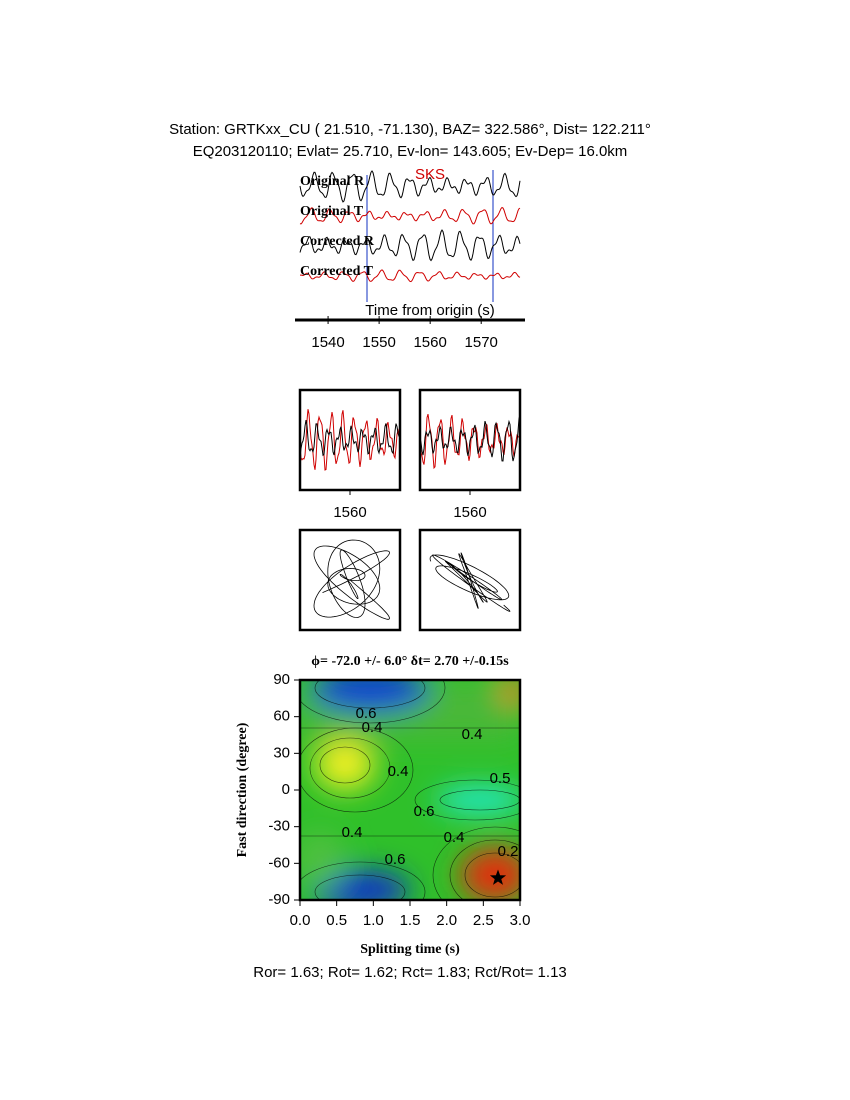 Image resolution: width=850 pixels, height=1100 pixels. What do you see at coordinates (410, 949) in the screenshot?
I see `x-axis-label: Splitting time (s)` at bounding box center [410, 949].